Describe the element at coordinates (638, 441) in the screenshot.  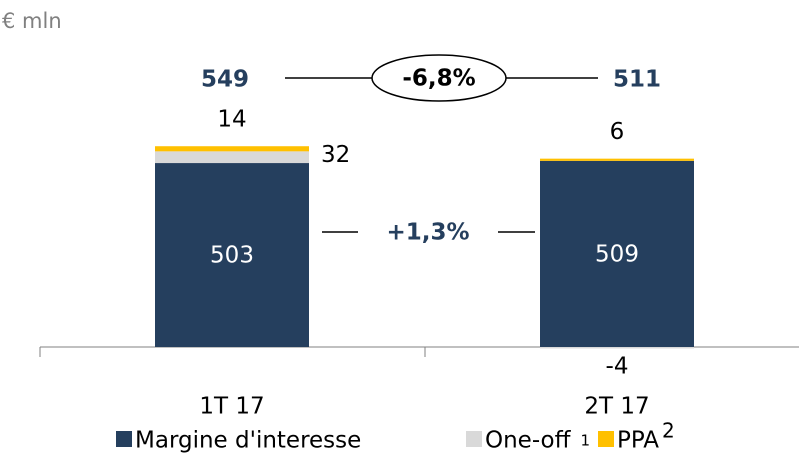
I see `legend-label: PPA` at that location.